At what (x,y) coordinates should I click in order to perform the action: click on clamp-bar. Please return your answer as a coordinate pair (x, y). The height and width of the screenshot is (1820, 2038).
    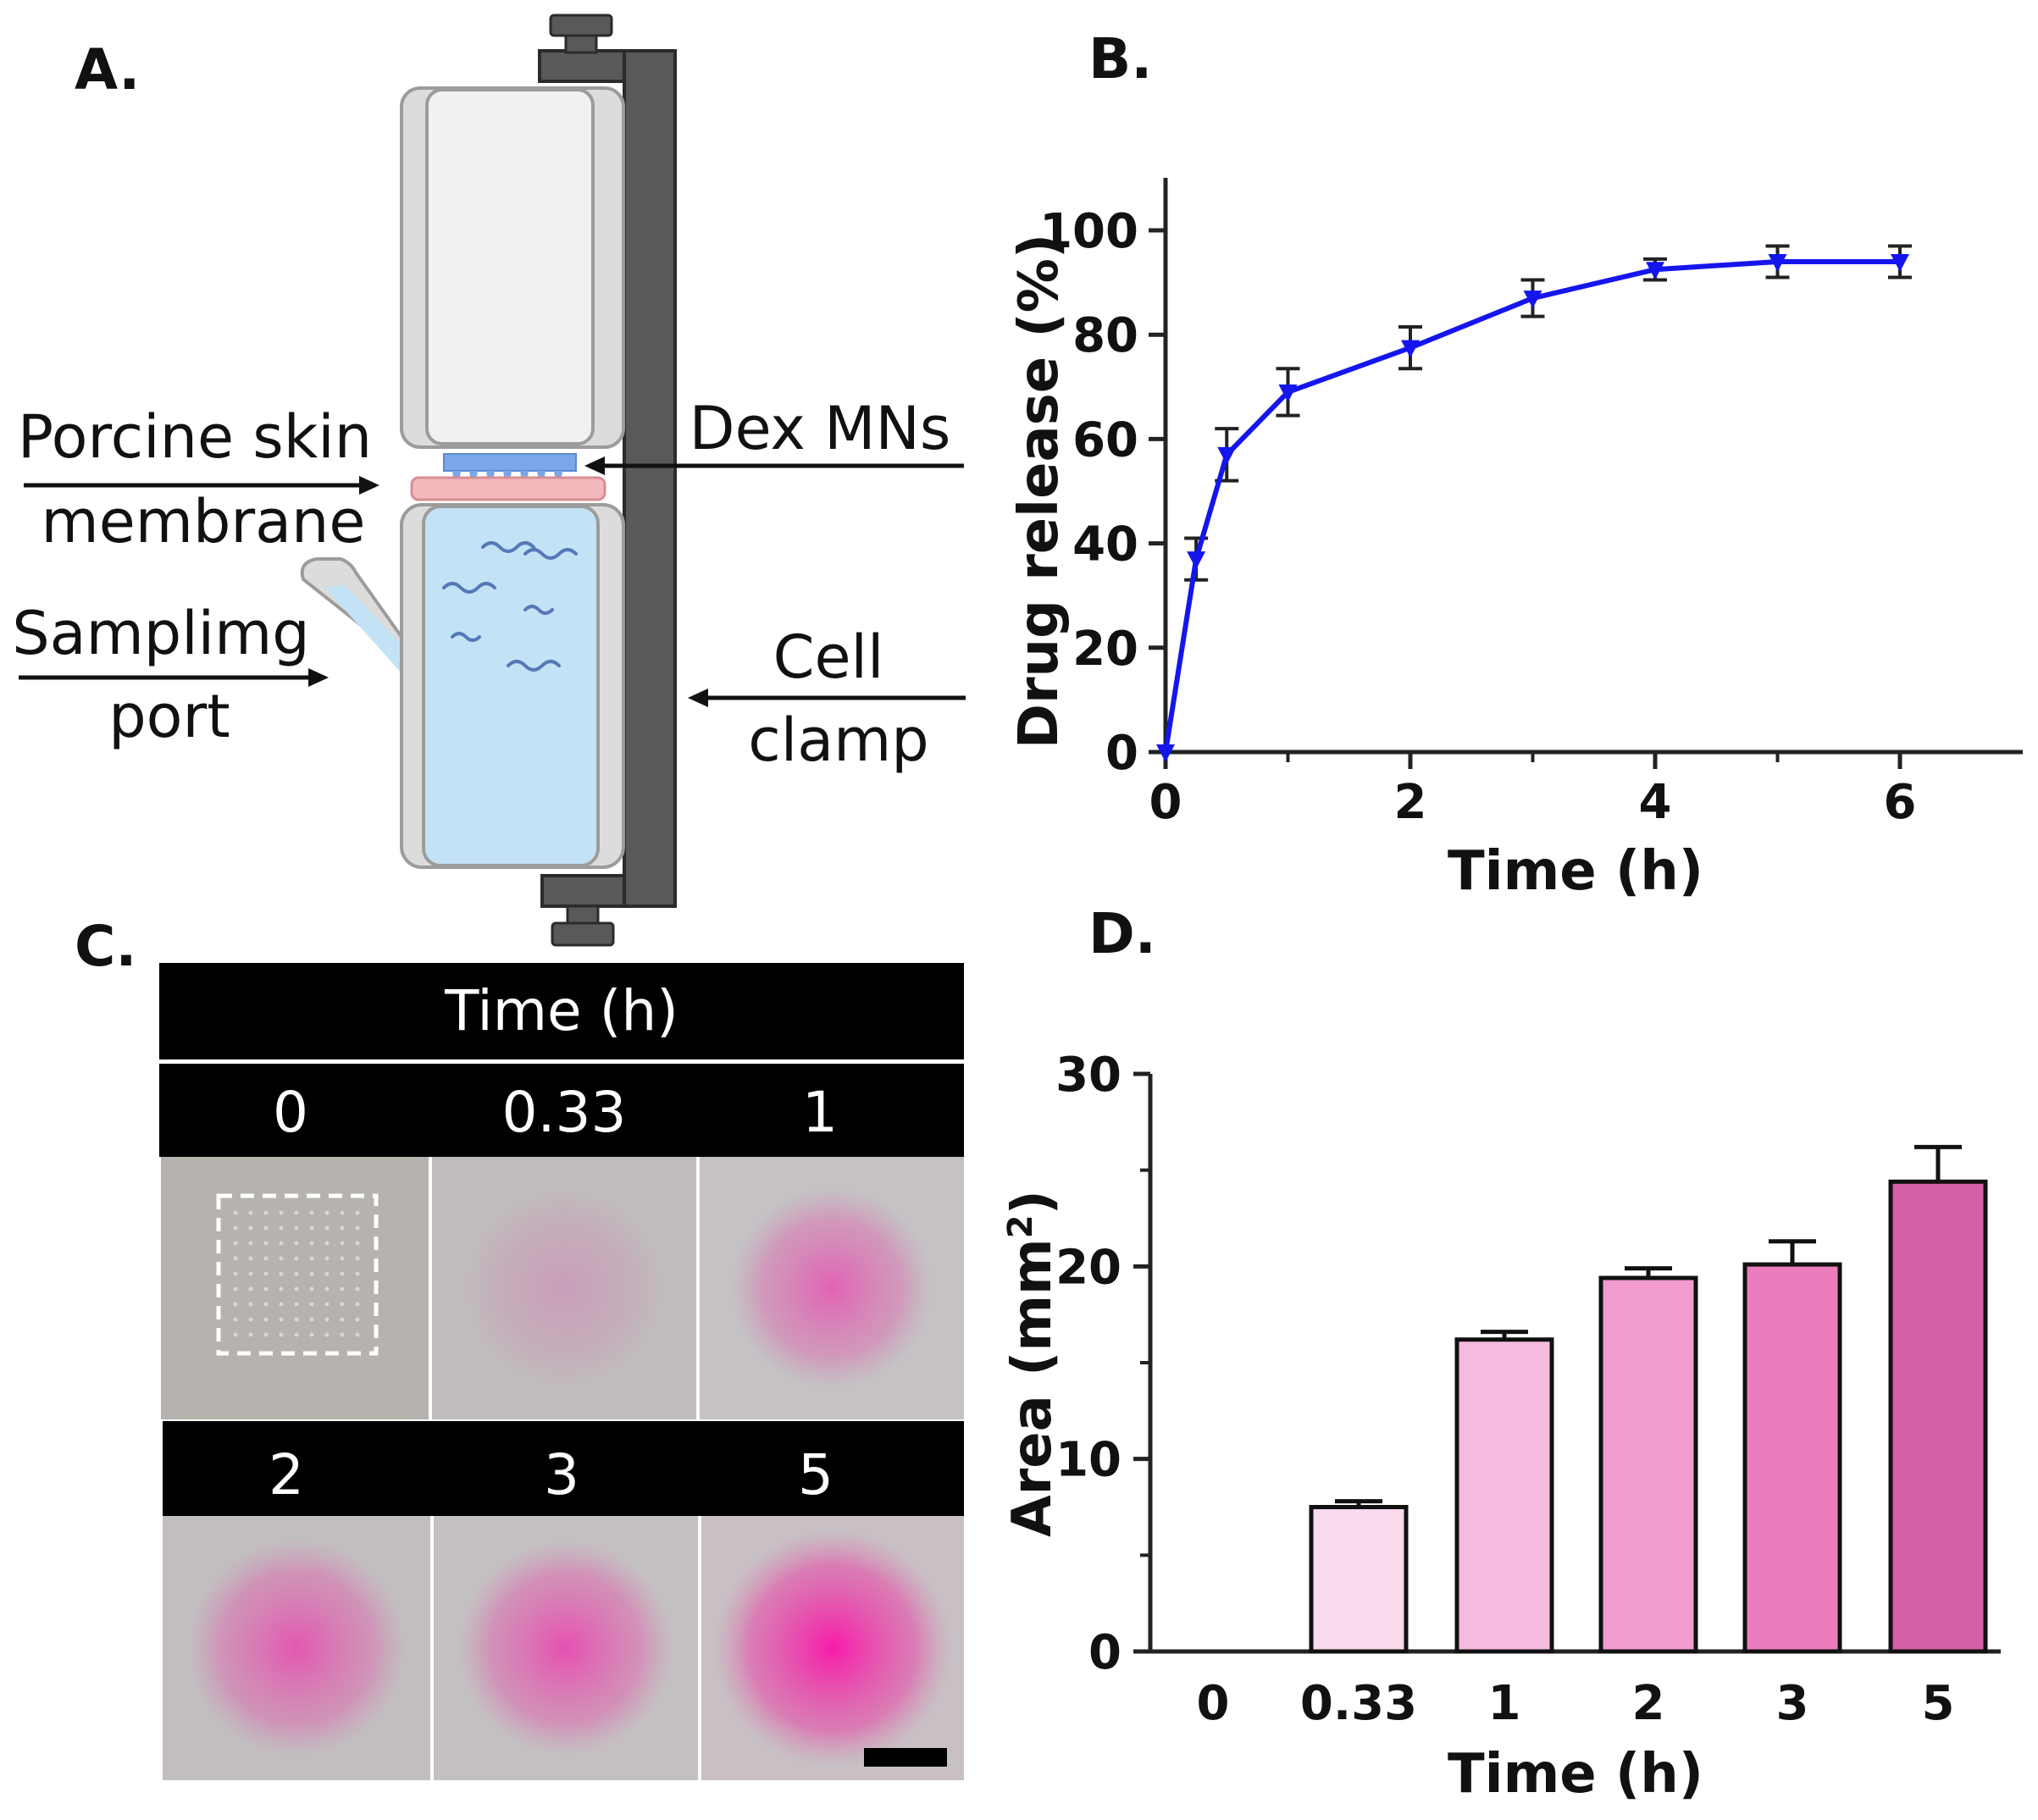
    Looking at the image, I should click on (650, 479).